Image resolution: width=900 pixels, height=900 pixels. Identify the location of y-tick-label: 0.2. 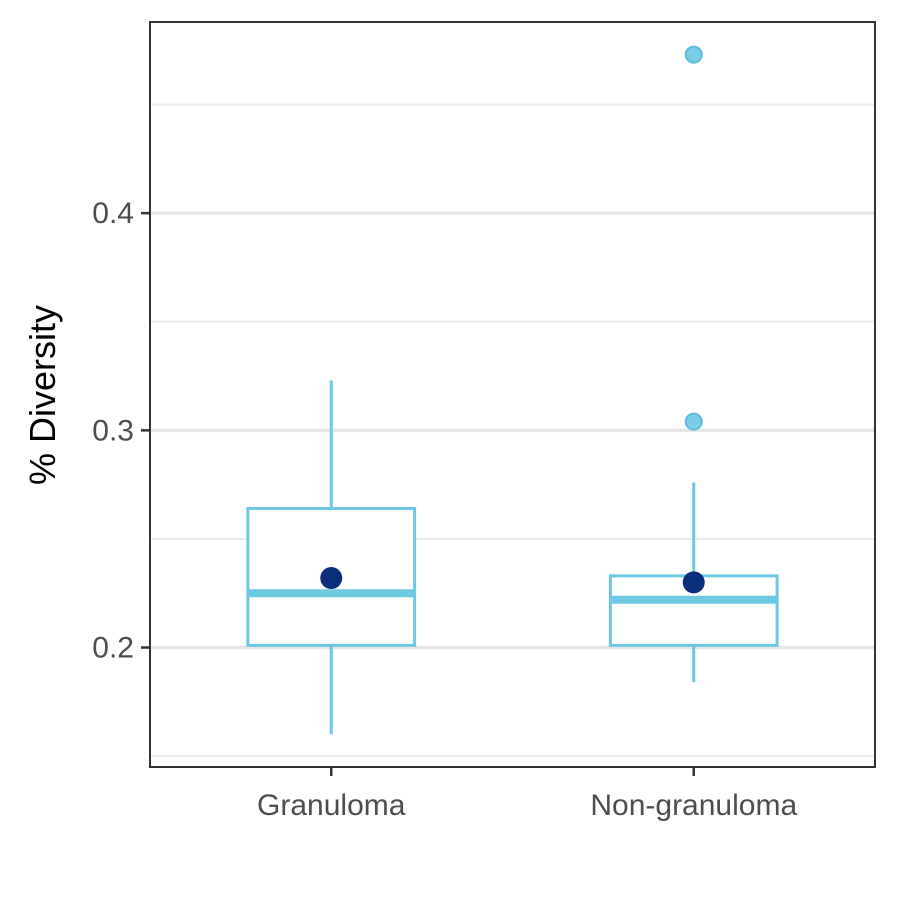
(113, 648).